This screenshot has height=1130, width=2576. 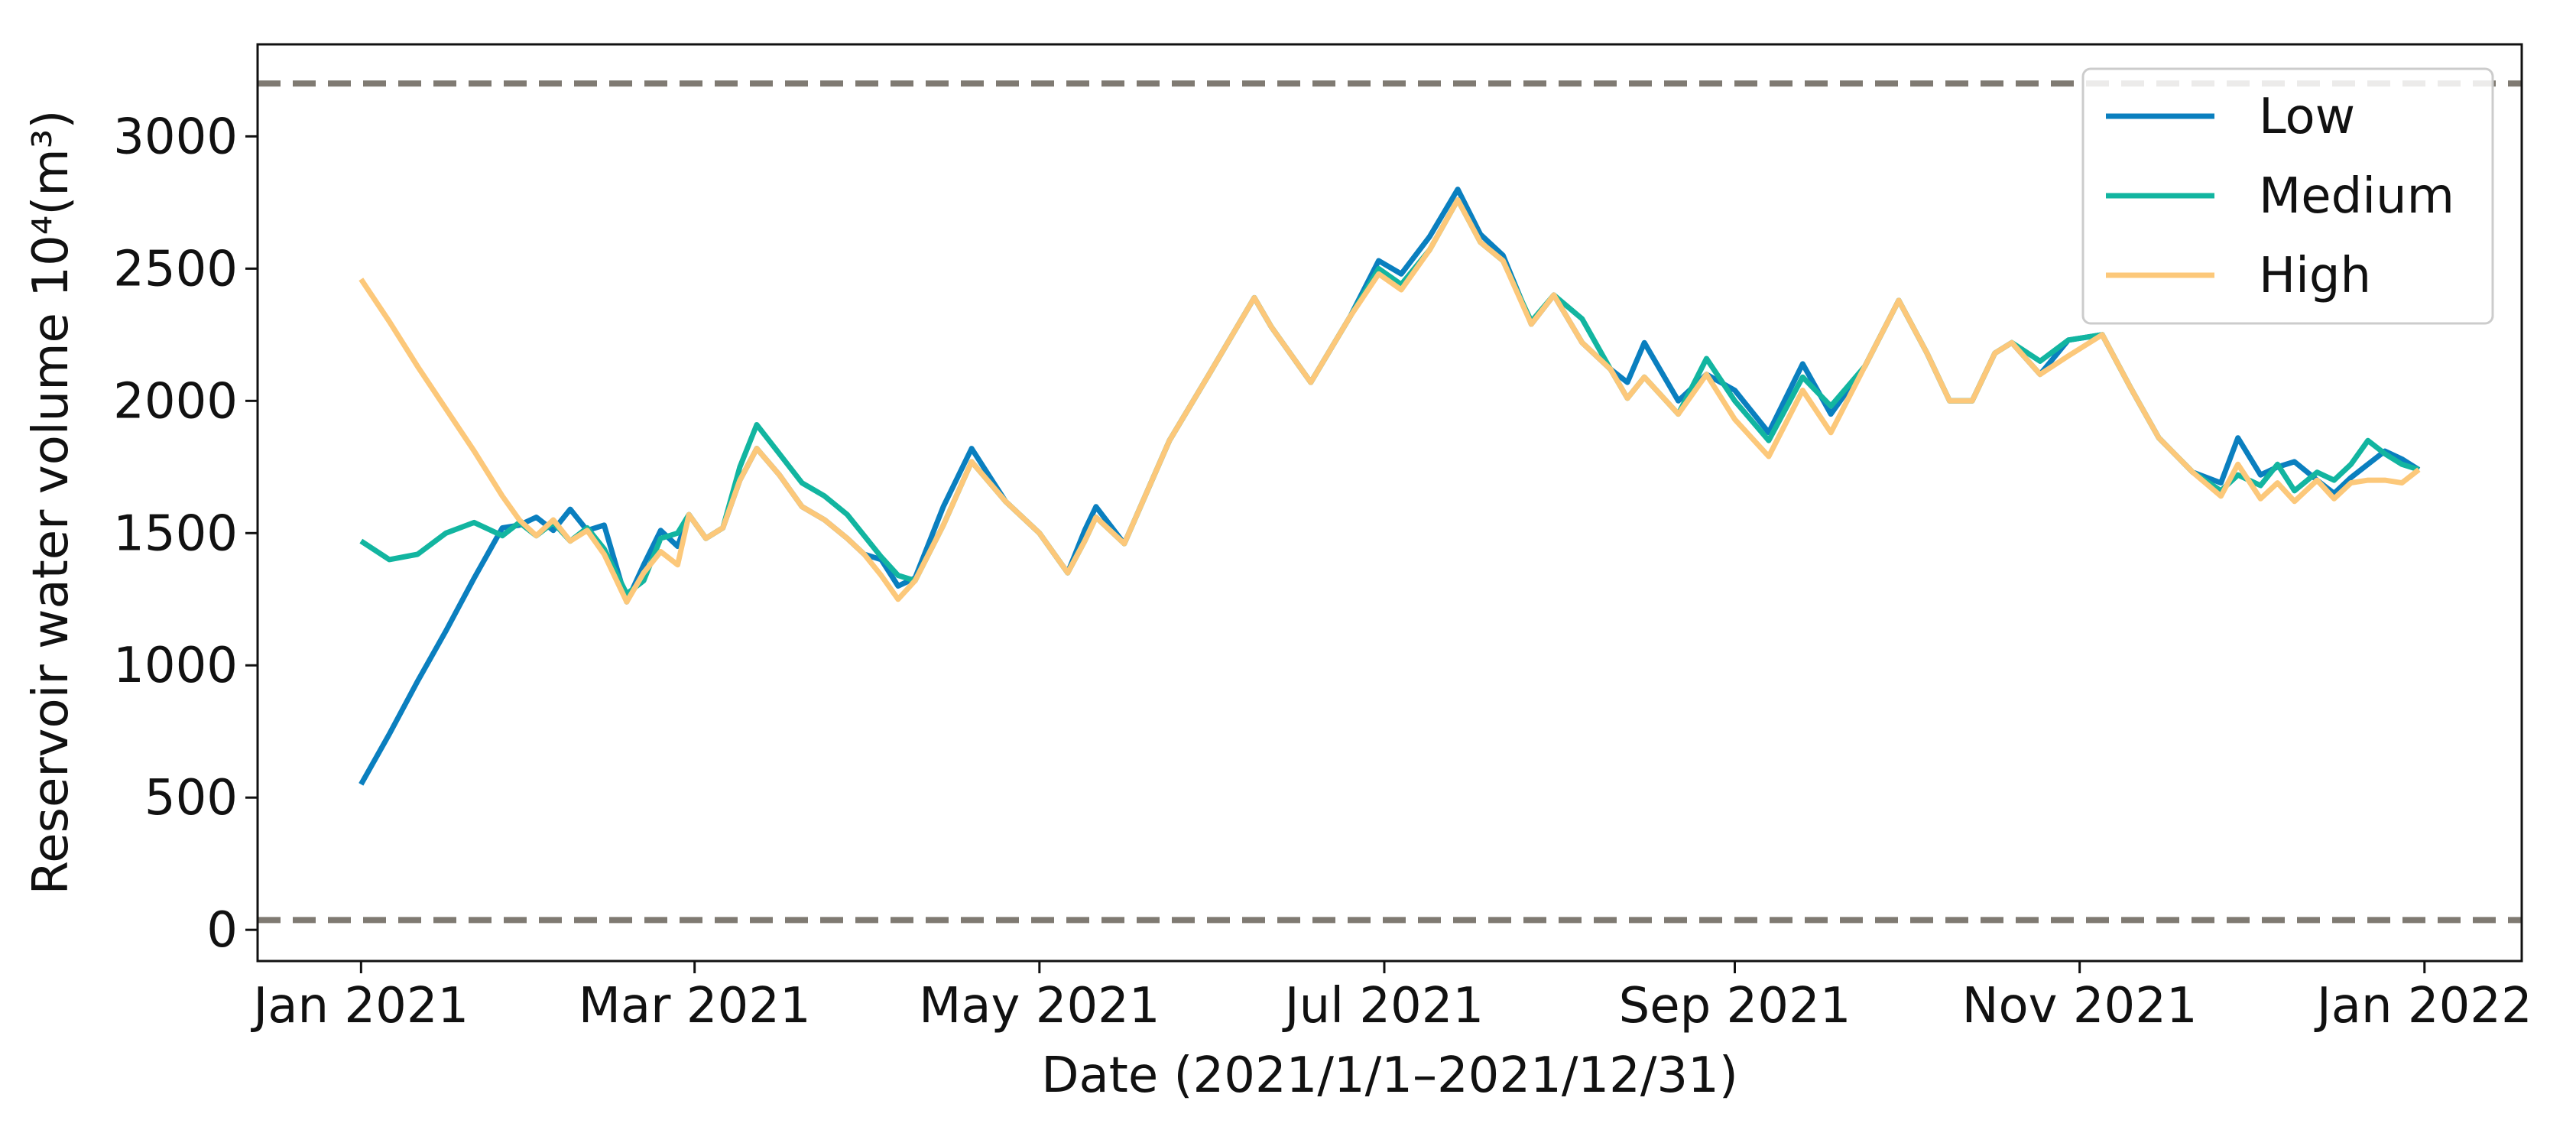 What do you see at coordinates (2080, 1006) in the screenshot?
I see `x-tick-label: Nov 2021` at bounding box center [2080, 1006].